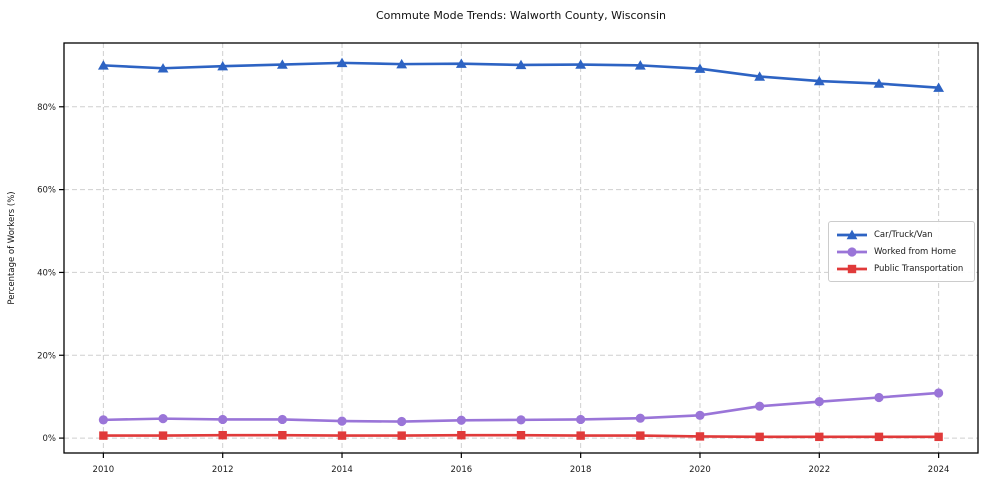 Image resolution: width=990 pixels, height=490 pixels. Describe the element at coordinates (581, 470) in the screenshot. I see `x-tick-label: 2018` at that location.